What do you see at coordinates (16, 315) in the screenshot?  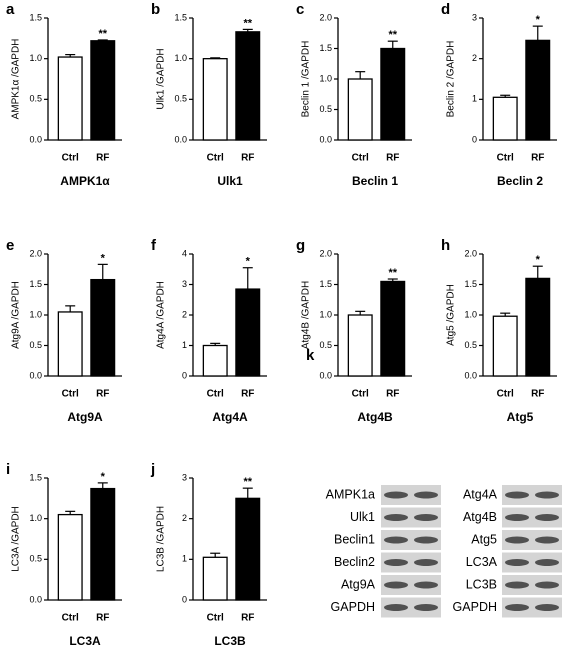 I see `y-axis-label: Atg9A /GAPDH` at bounding box center [16, 315].